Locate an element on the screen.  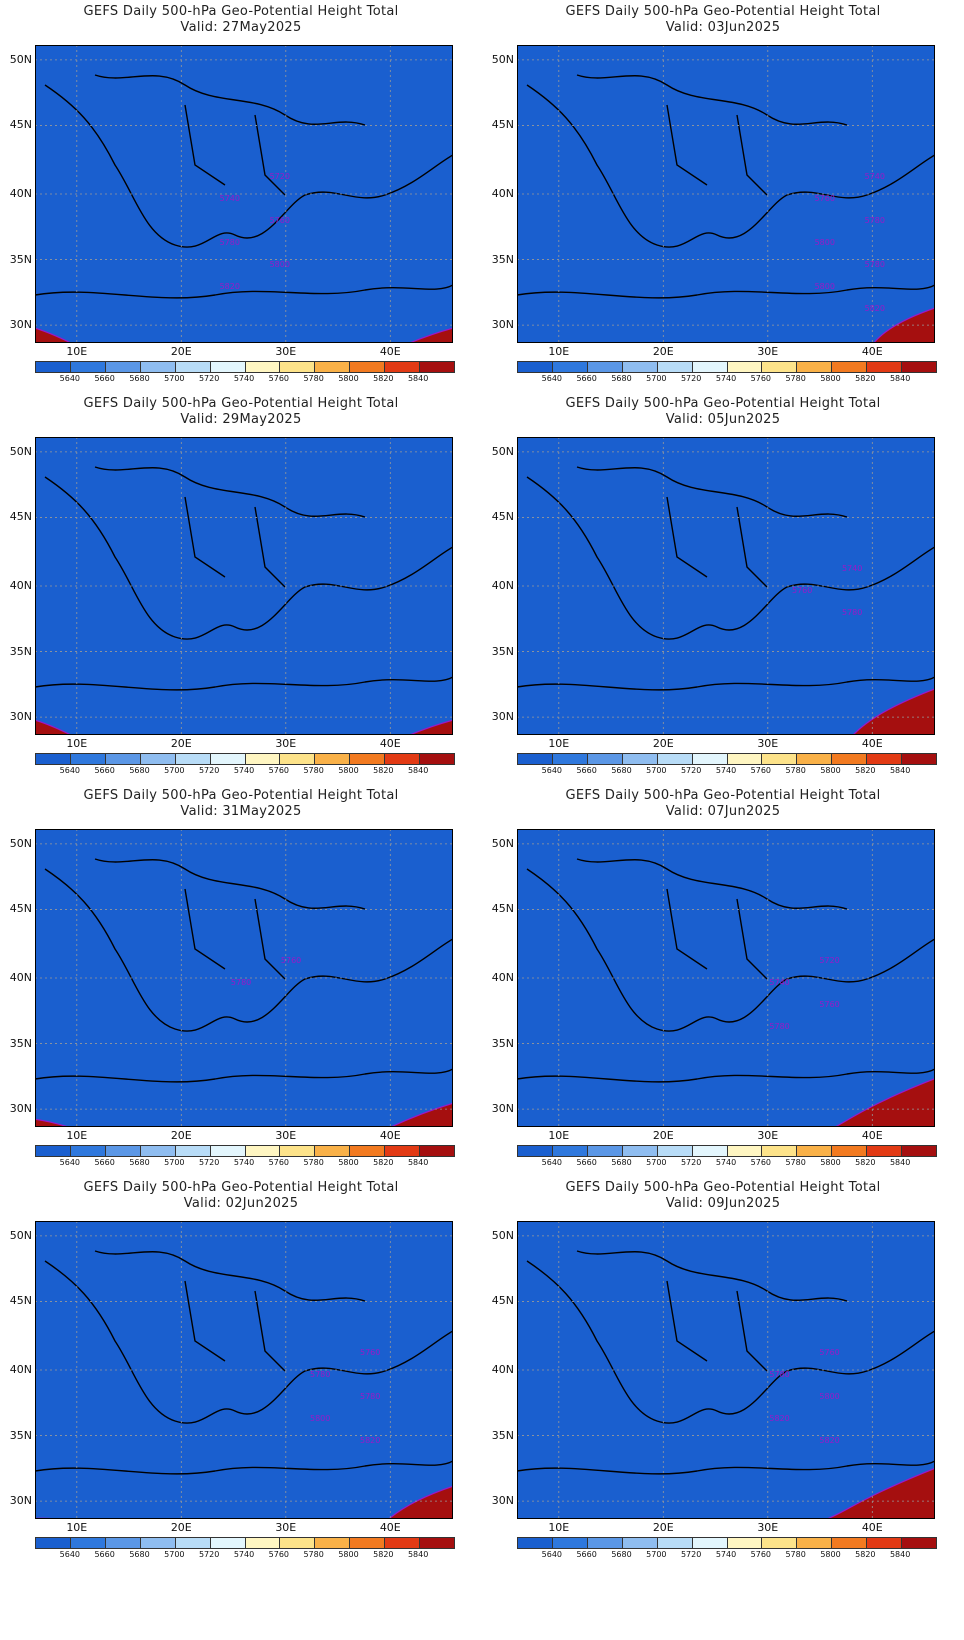
panel-valid-date: Valid: 09Jun2025 is located at coordinates (723, 1203).